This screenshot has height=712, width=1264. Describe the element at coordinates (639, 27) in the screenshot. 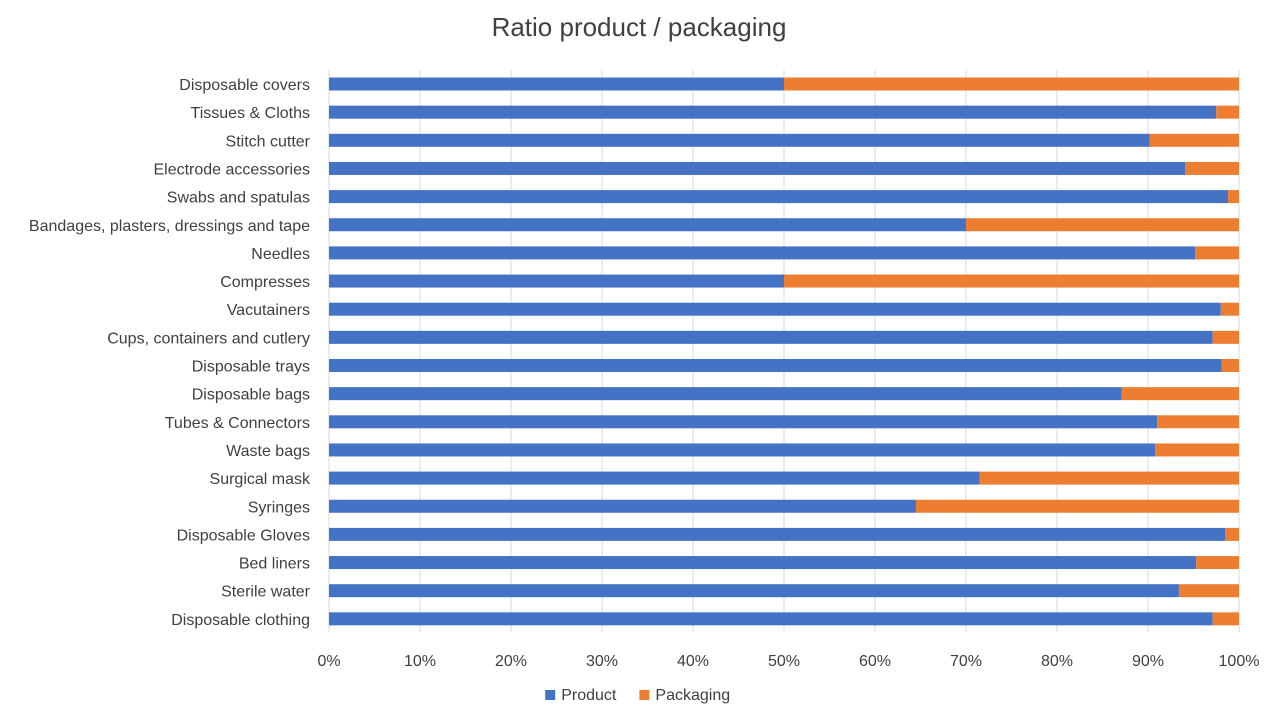

I see `chart-title: Ratio product / packaging` at that location.